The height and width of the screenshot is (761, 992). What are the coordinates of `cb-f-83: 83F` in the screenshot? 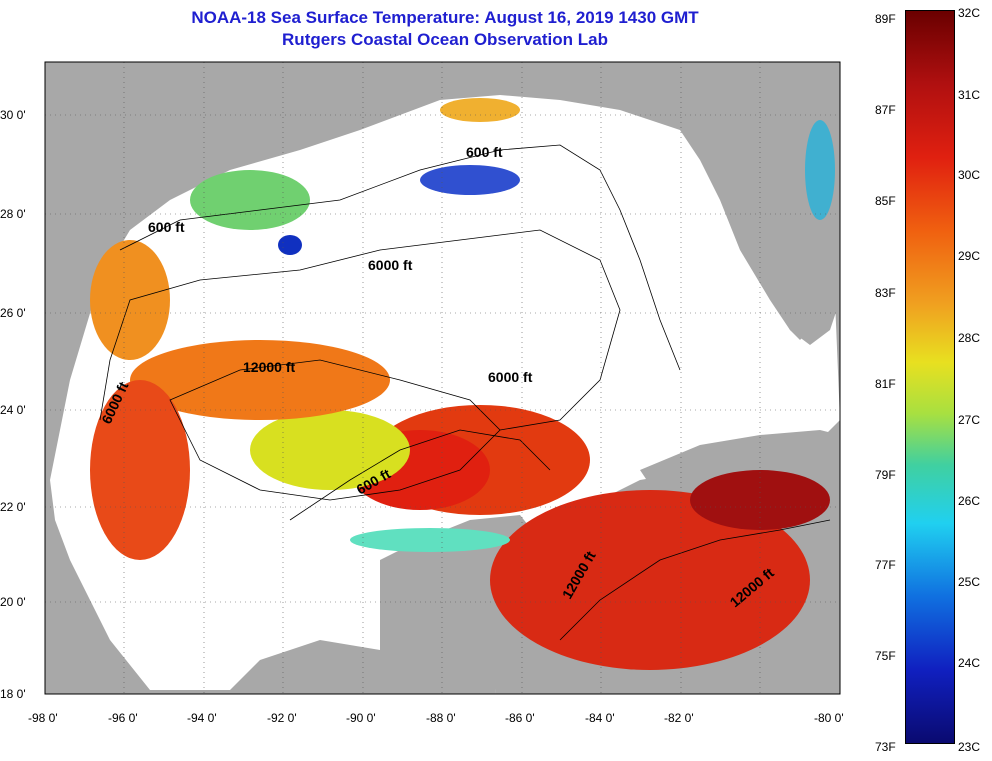 It's located at (885, 293).